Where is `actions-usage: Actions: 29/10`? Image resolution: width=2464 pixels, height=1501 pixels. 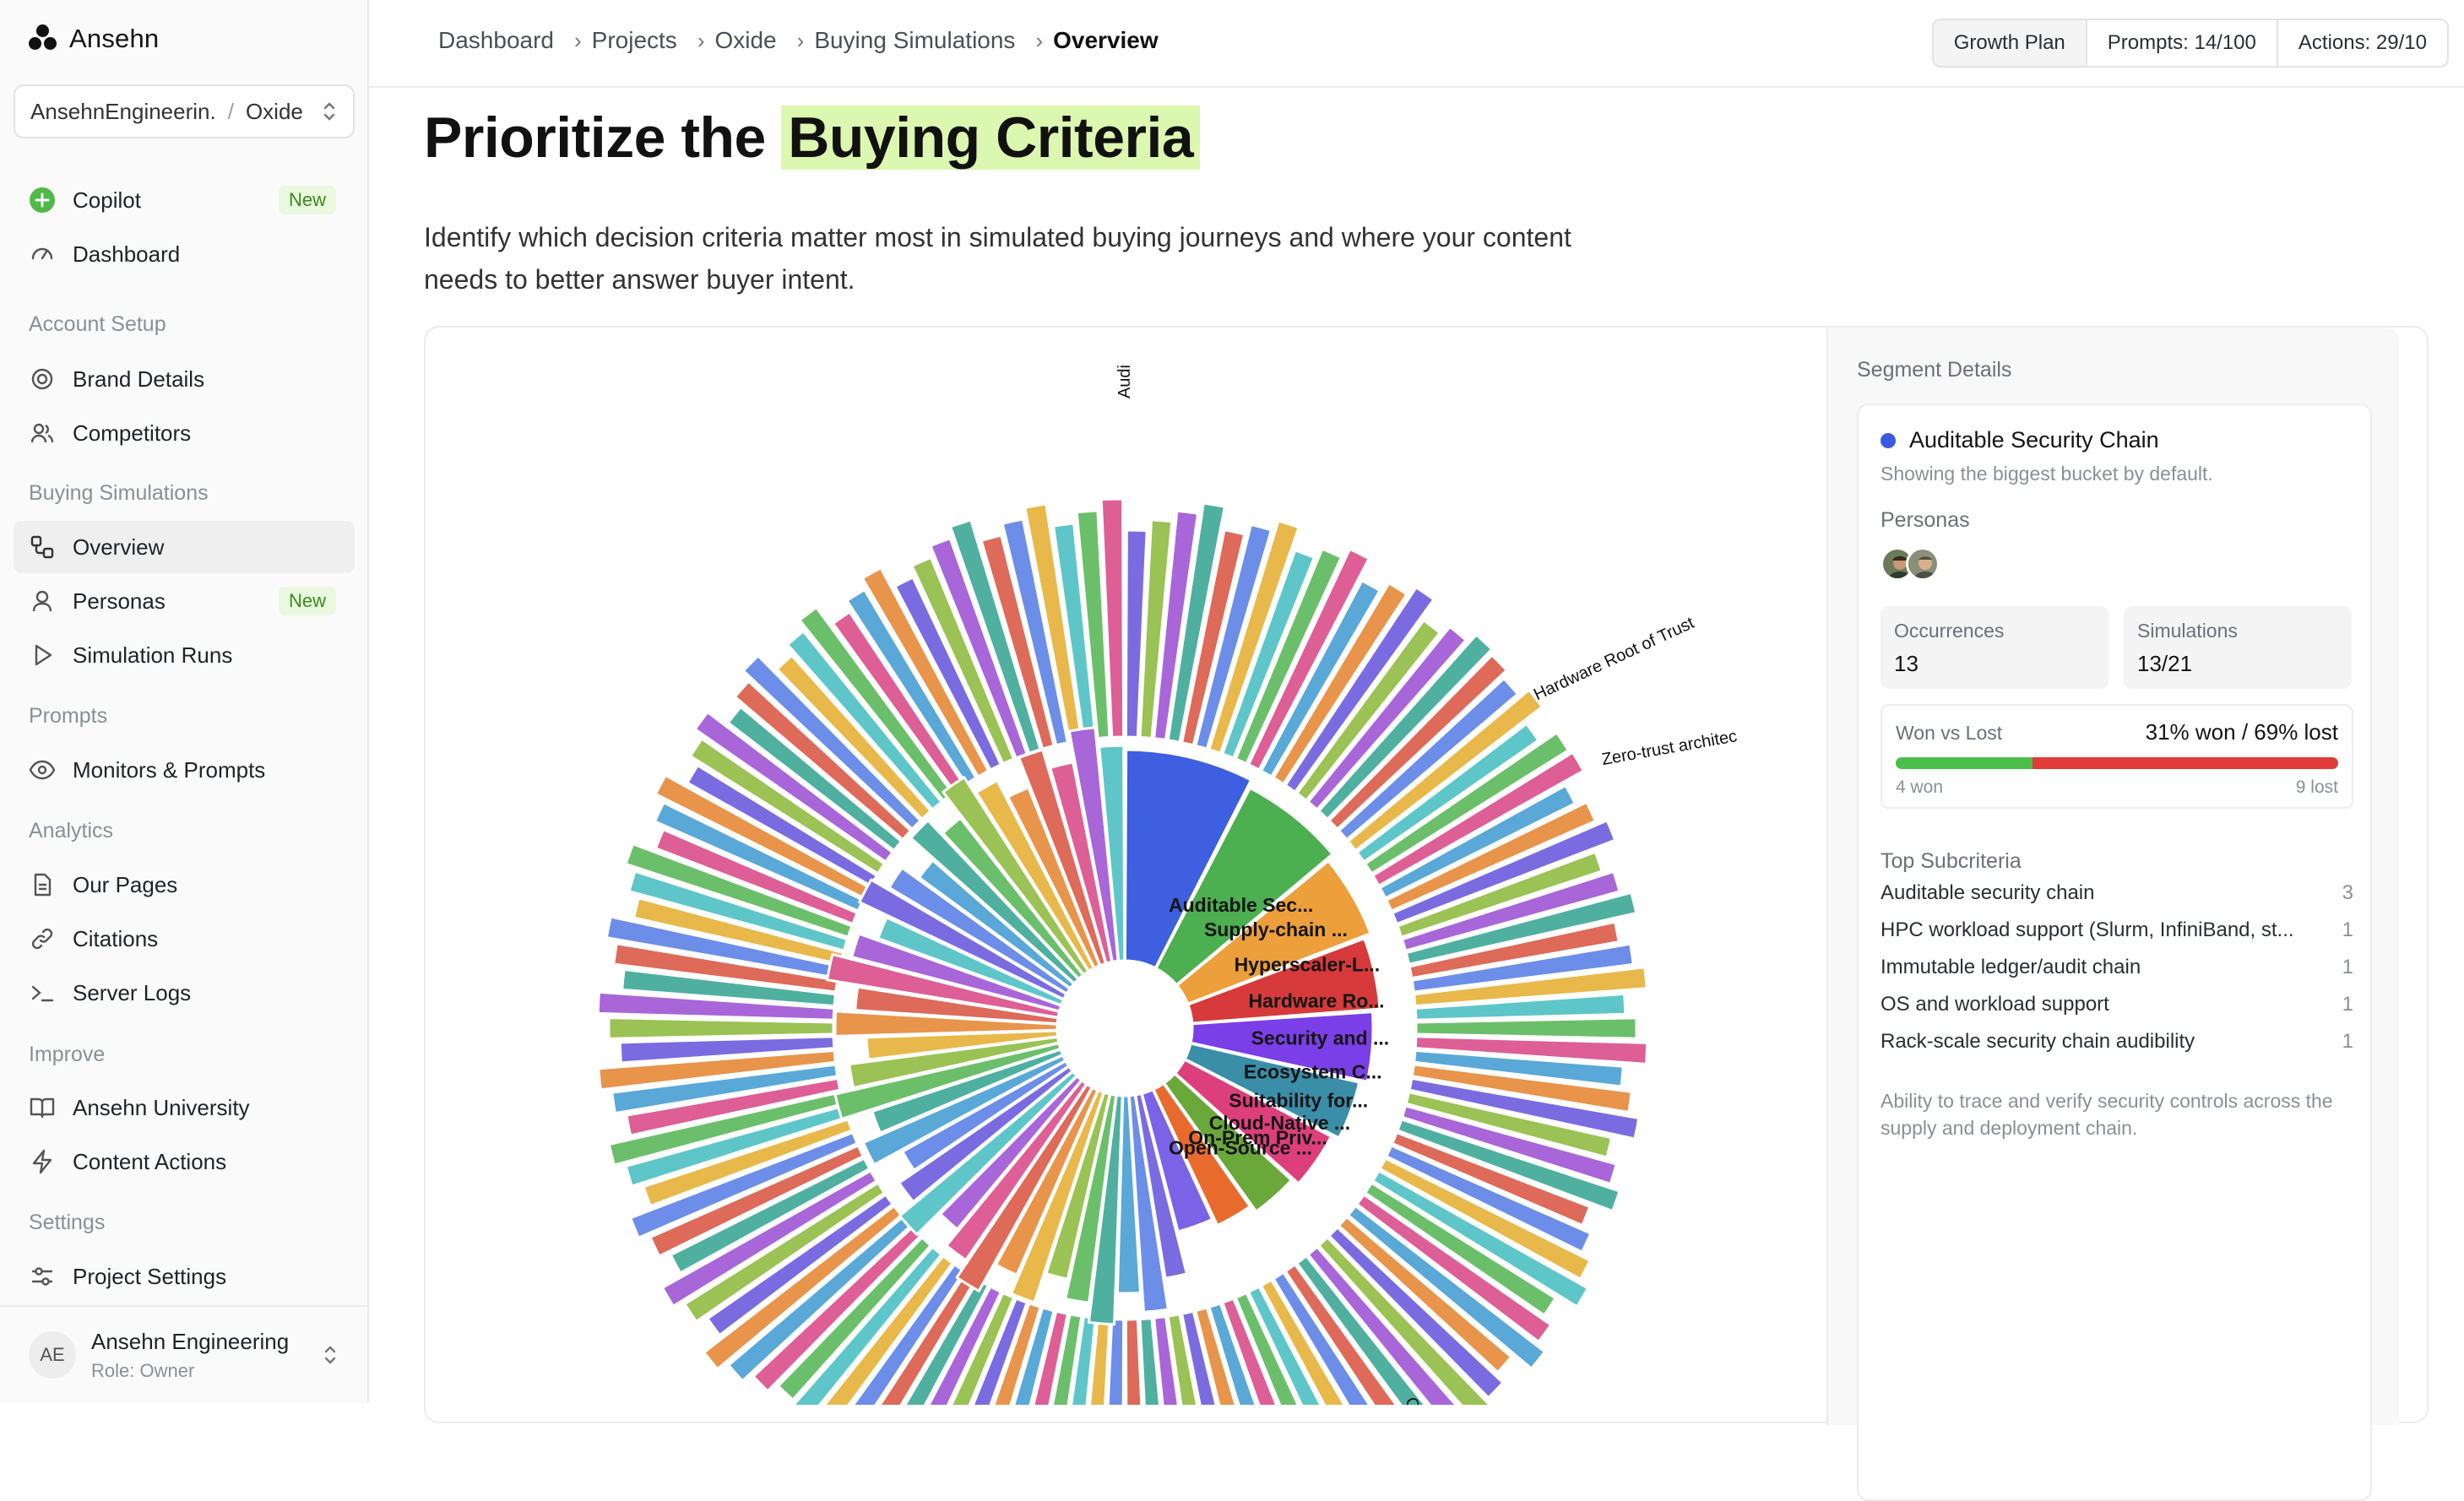
actions-usage: Actions: 29/10 is located at coordinates (2361, 43).